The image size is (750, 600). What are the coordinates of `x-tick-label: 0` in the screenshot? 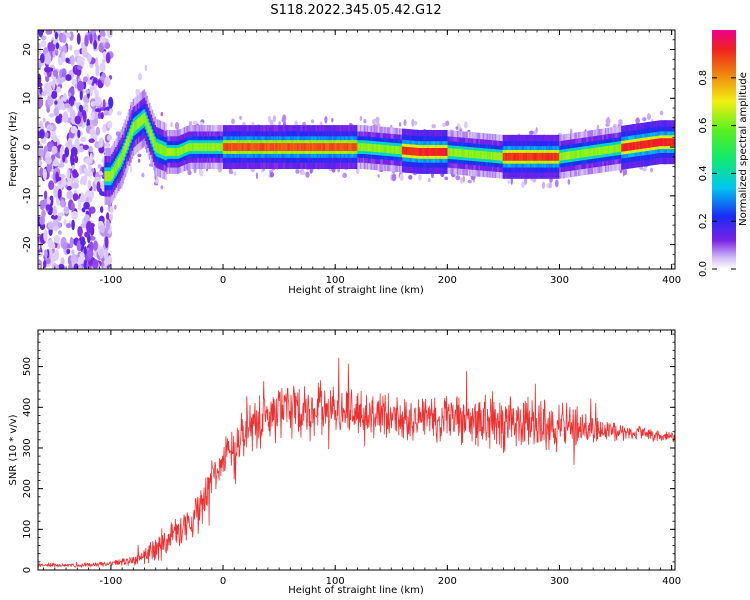 It's located at (223, 280).